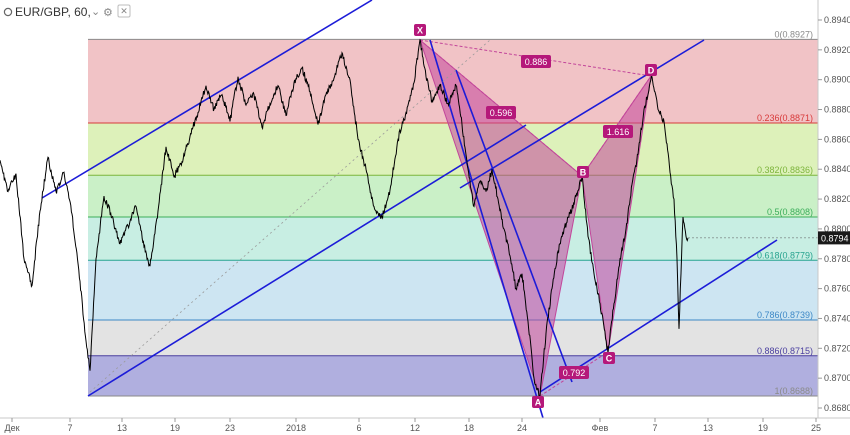  What do you see at coordinates (785, 255) in the screenshot?
I see `fib-level-label: 0.618(0.8779)` at bounding box center [785, 255].